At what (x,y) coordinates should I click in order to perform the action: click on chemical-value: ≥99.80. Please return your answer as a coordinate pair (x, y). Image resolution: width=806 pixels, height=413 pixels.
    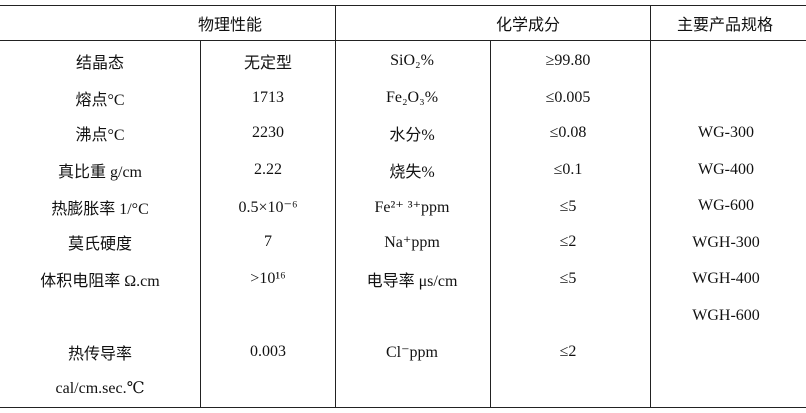
    Looking at the image, I should click on (568, 60).